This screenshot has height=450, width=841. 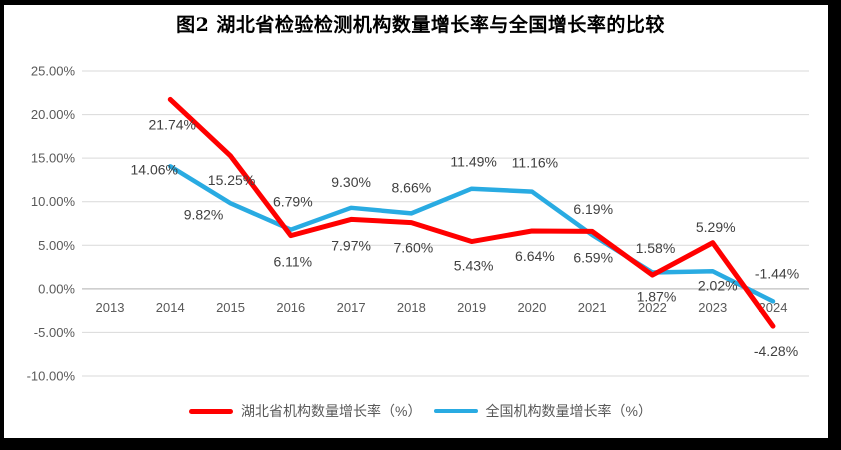 What do you see at coordinates (211, 411) in the screenshot?
I see `legend-swatch-hubei-line` at bounding box center [211, 411].